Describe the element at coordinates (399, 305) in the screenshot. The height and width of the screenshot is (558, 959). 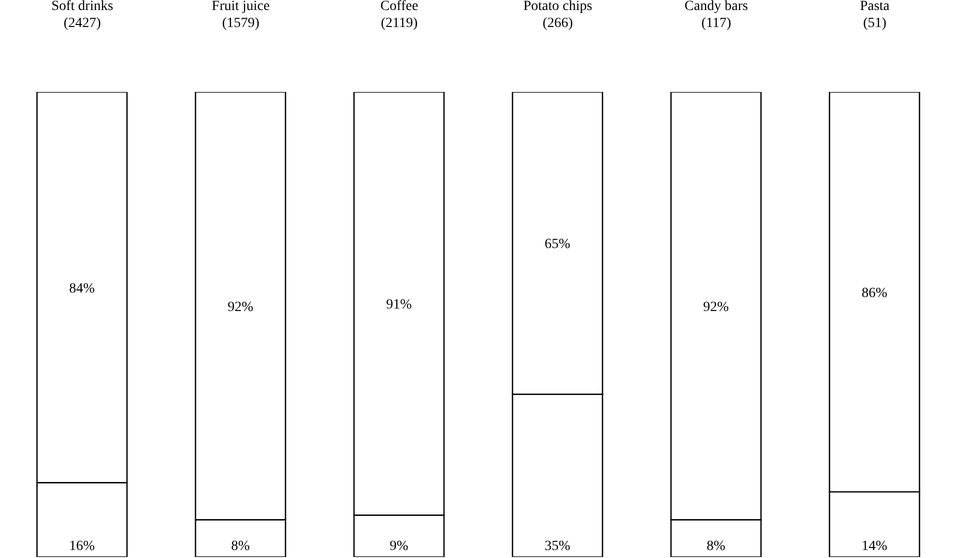
I see `data-label: 91%` at that location.